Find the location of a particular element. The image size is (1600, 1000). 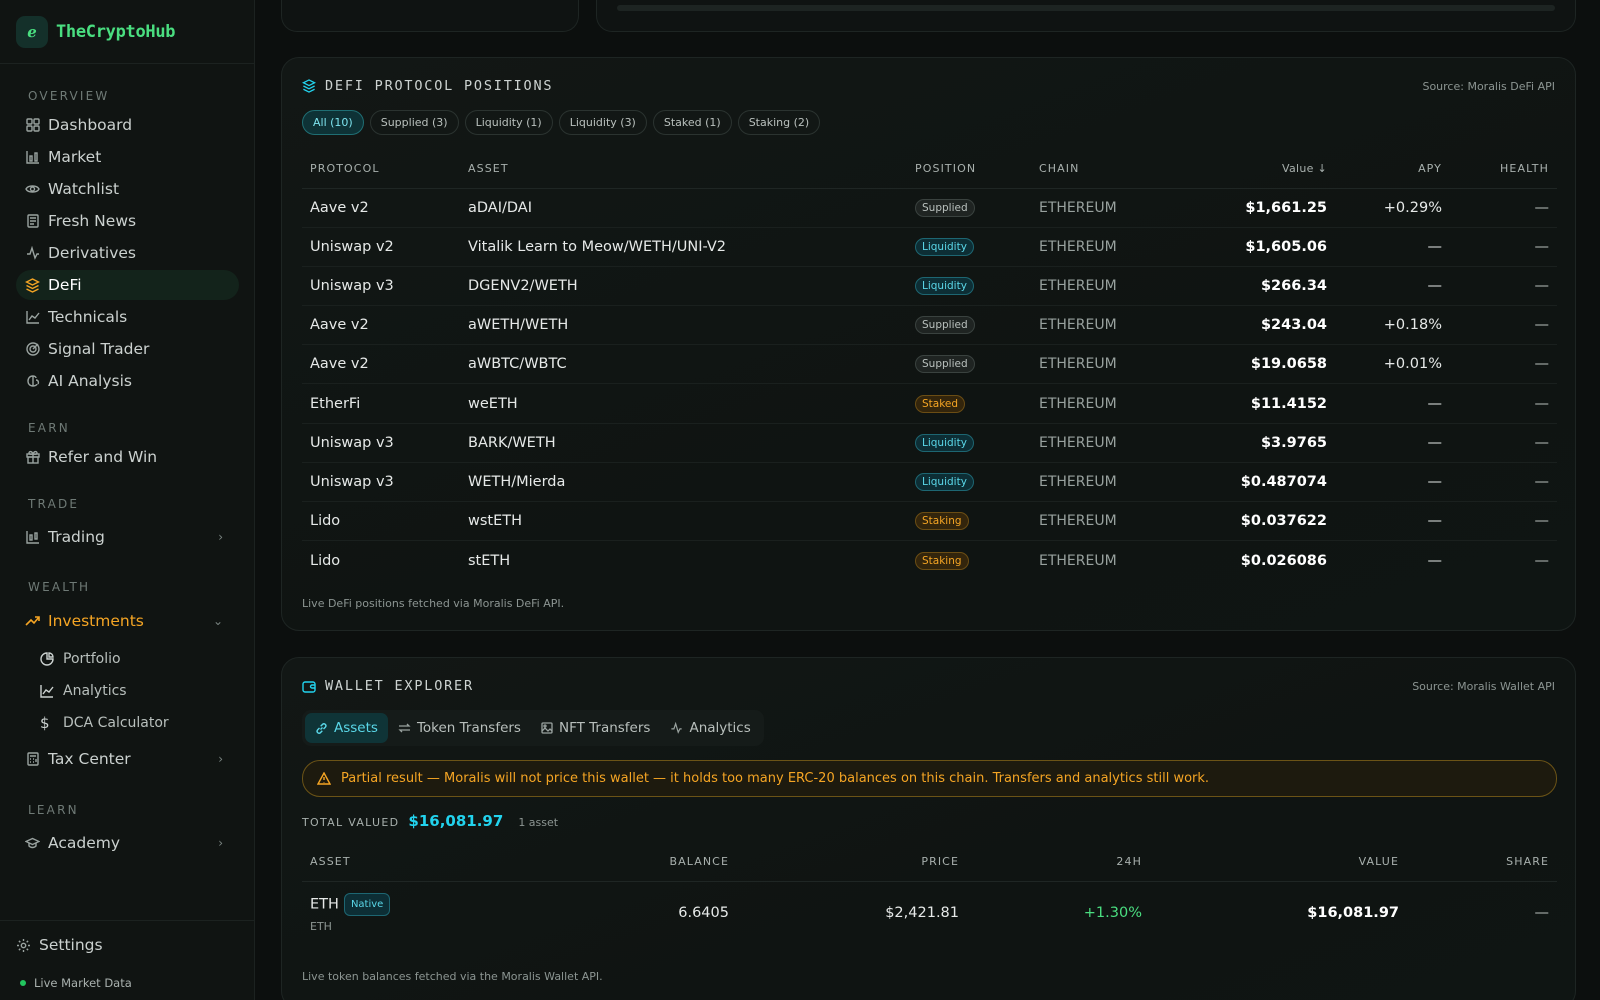

brand: ℯ TheCryptoHub is located at coordinates (127, 32).